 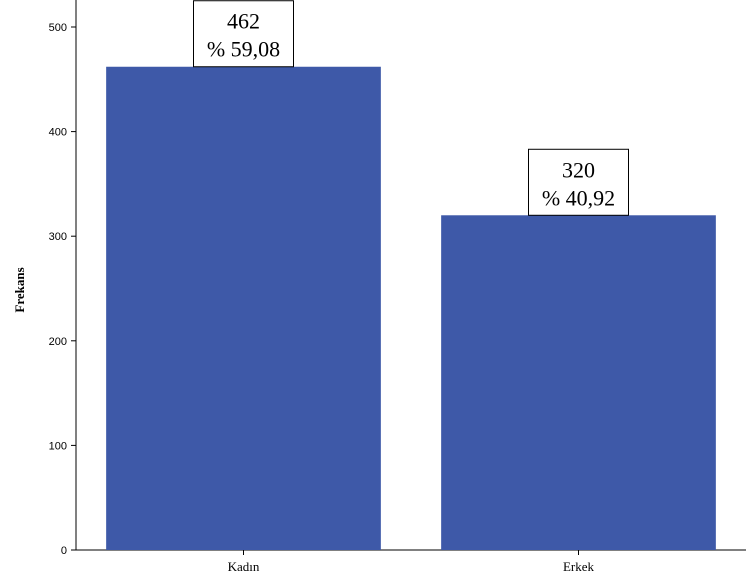 I want to click on y-tick-label: 100, so click(x=58, y=446).